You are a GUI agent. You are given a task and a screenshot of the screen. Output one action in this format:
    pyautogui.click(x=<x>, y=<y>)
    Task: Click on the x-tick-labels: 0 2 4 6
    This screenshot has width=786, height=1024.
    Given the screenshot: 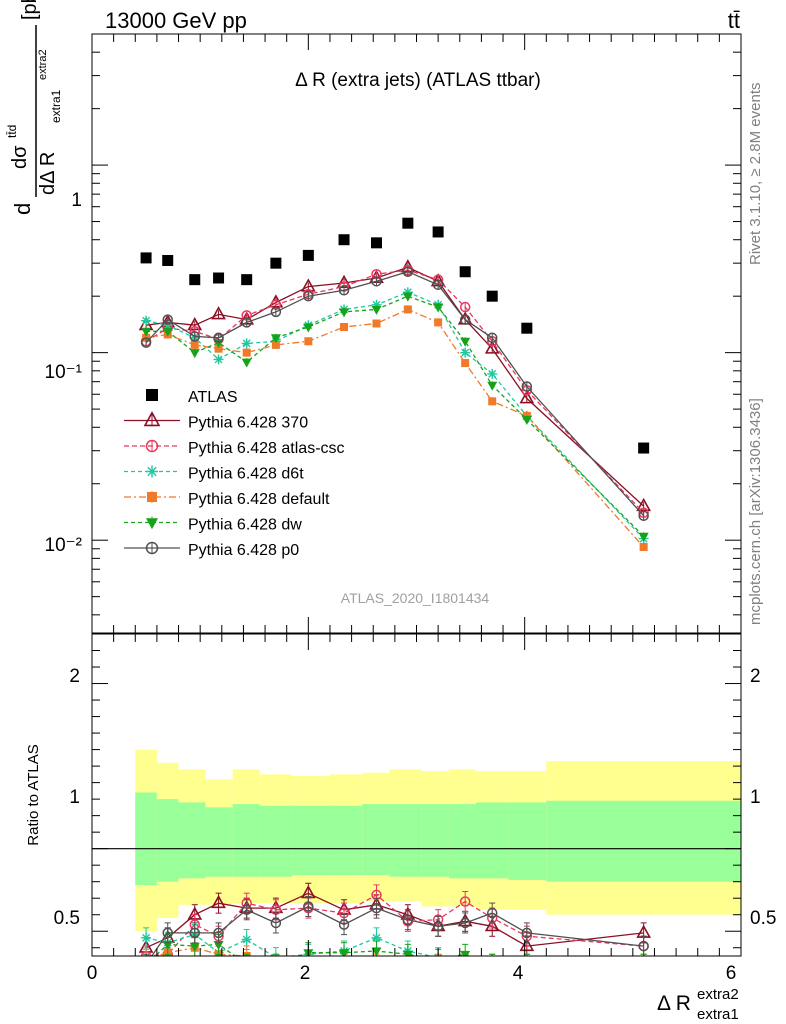 What is the action you would take?
    pyautogui.click(x=412, y=973)
    